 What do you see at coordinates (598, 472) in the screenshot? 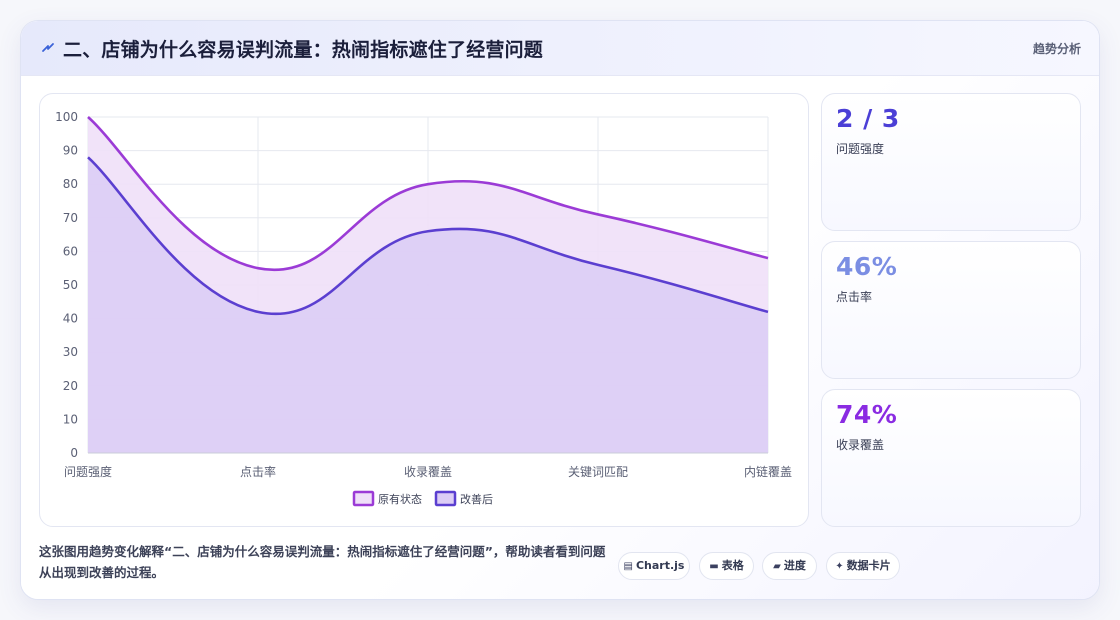
I see `x-tick-label: 关键词匹配` at bounding box center [598, 472].